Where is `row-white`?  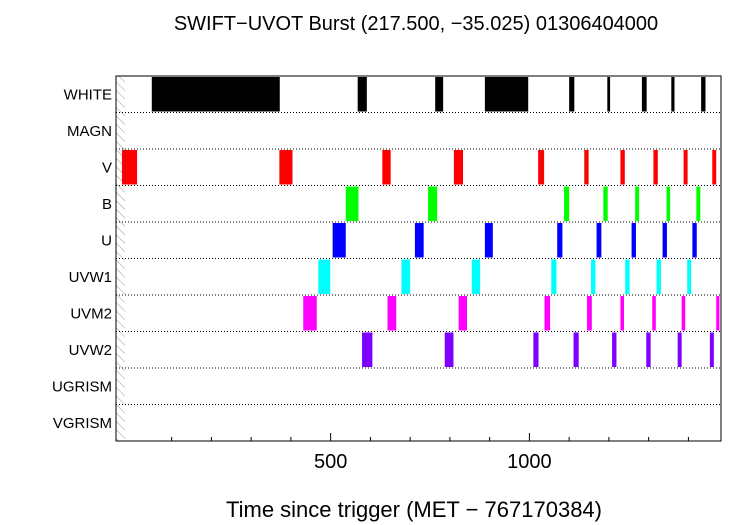
row-white is located at coordinates (428, 94).